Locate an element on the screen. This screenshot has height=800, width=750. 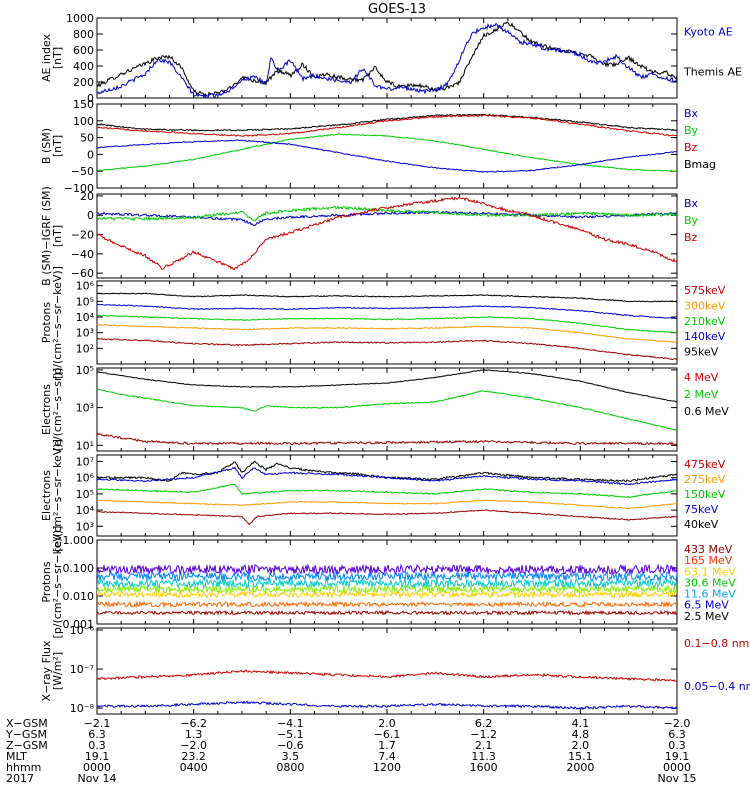
legend-entry: Bx is located at coordinates (691, 203).